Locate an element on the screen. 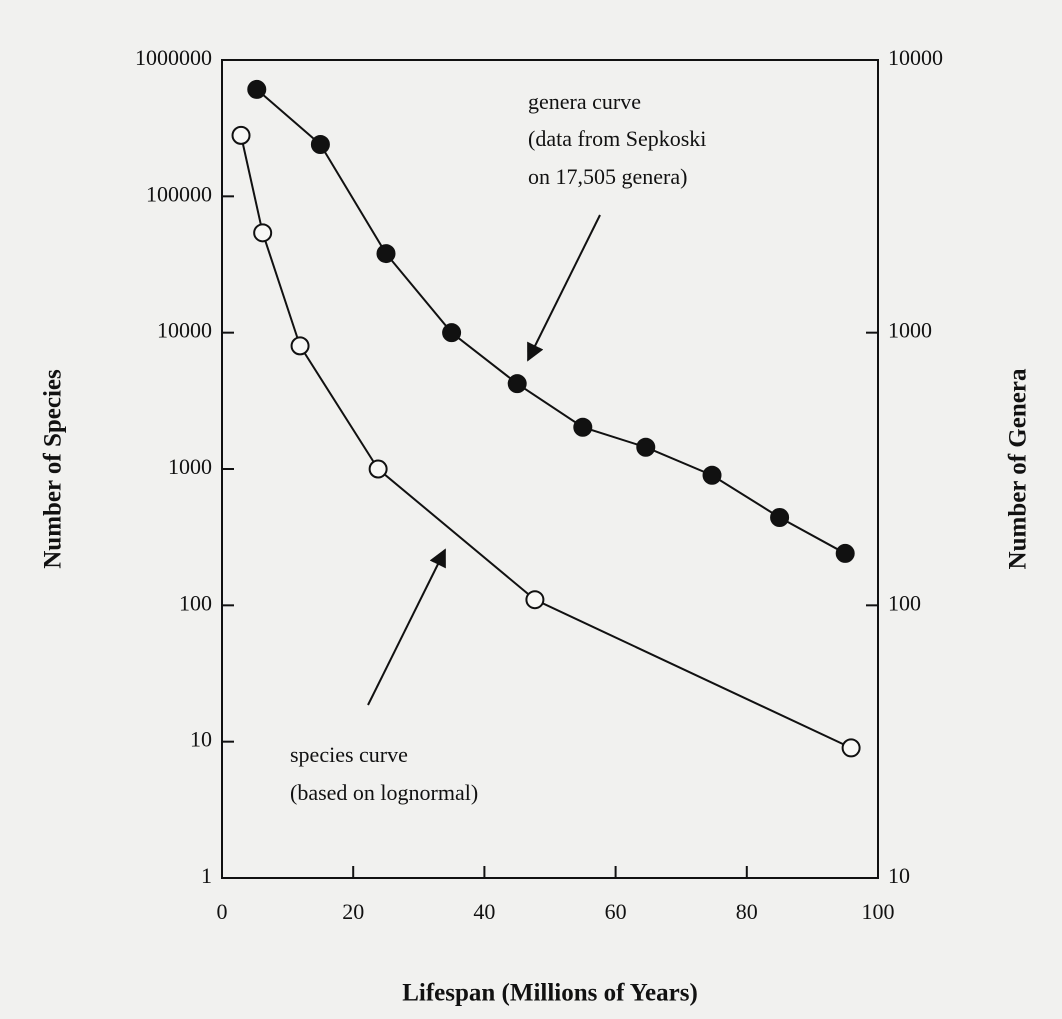 The image size is (1062, 1019). y-tick-label: 10000 is located at coordinates (184, 330).